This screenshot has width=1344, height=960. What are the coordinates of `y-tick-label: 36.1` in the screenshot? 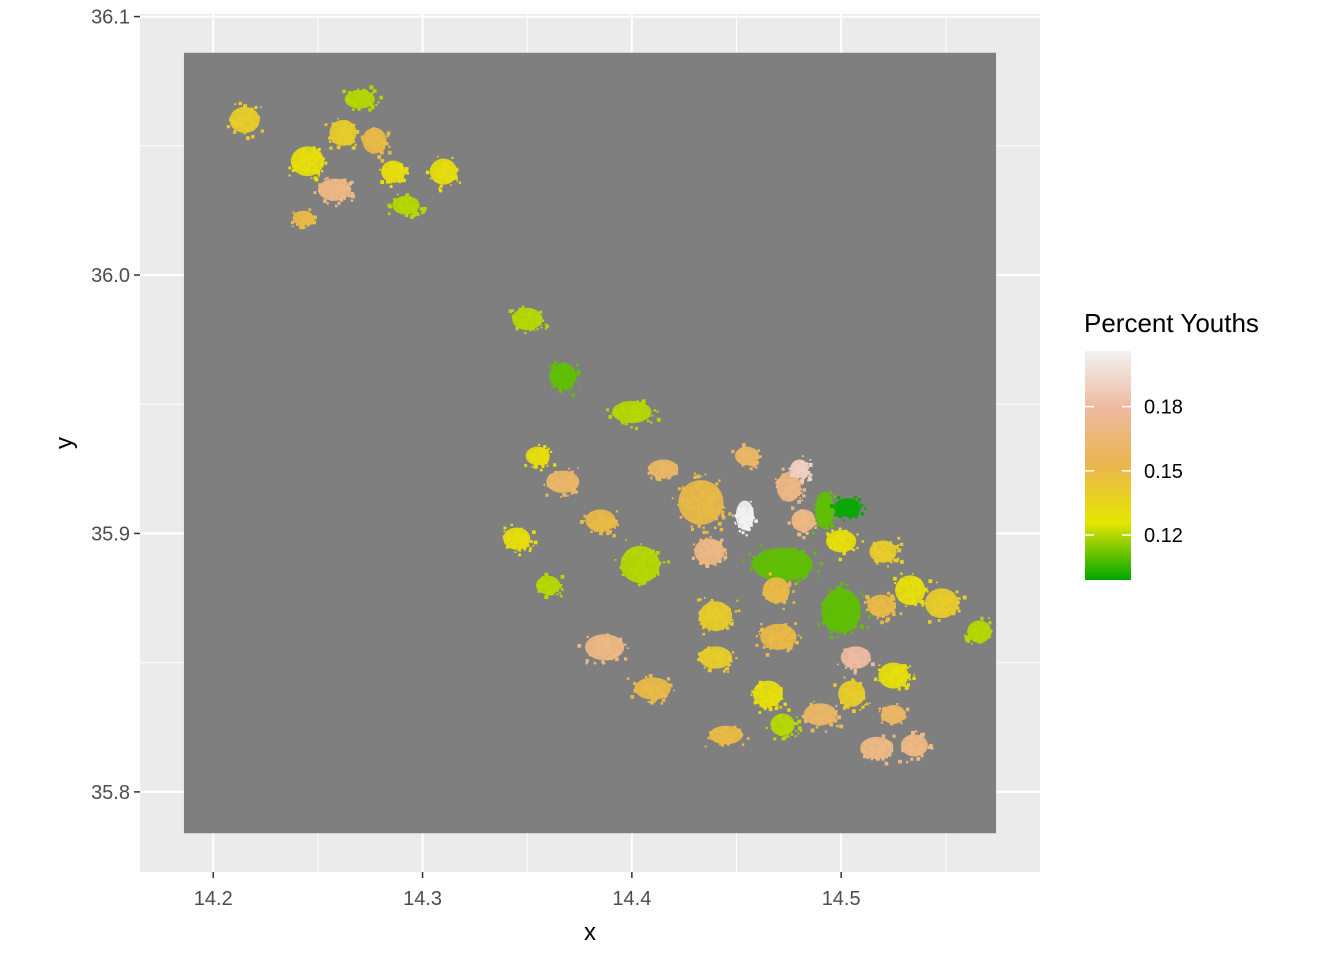 It's located at (110, 18).